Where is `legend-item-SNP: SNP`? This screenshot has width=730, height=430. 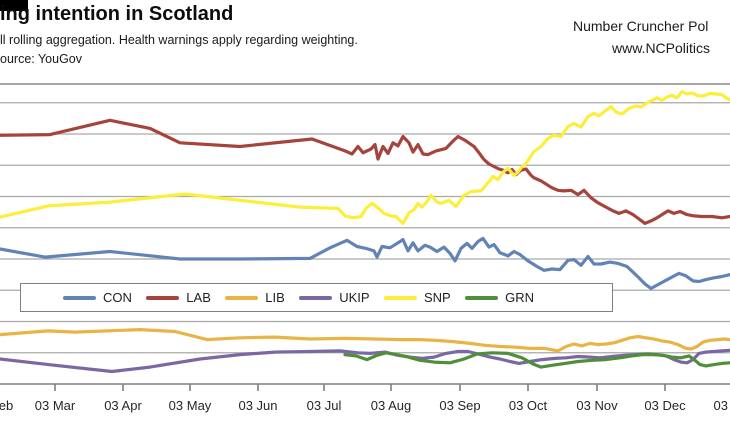
legend-item-SNP: SNP is located at coordinates (417, 297).